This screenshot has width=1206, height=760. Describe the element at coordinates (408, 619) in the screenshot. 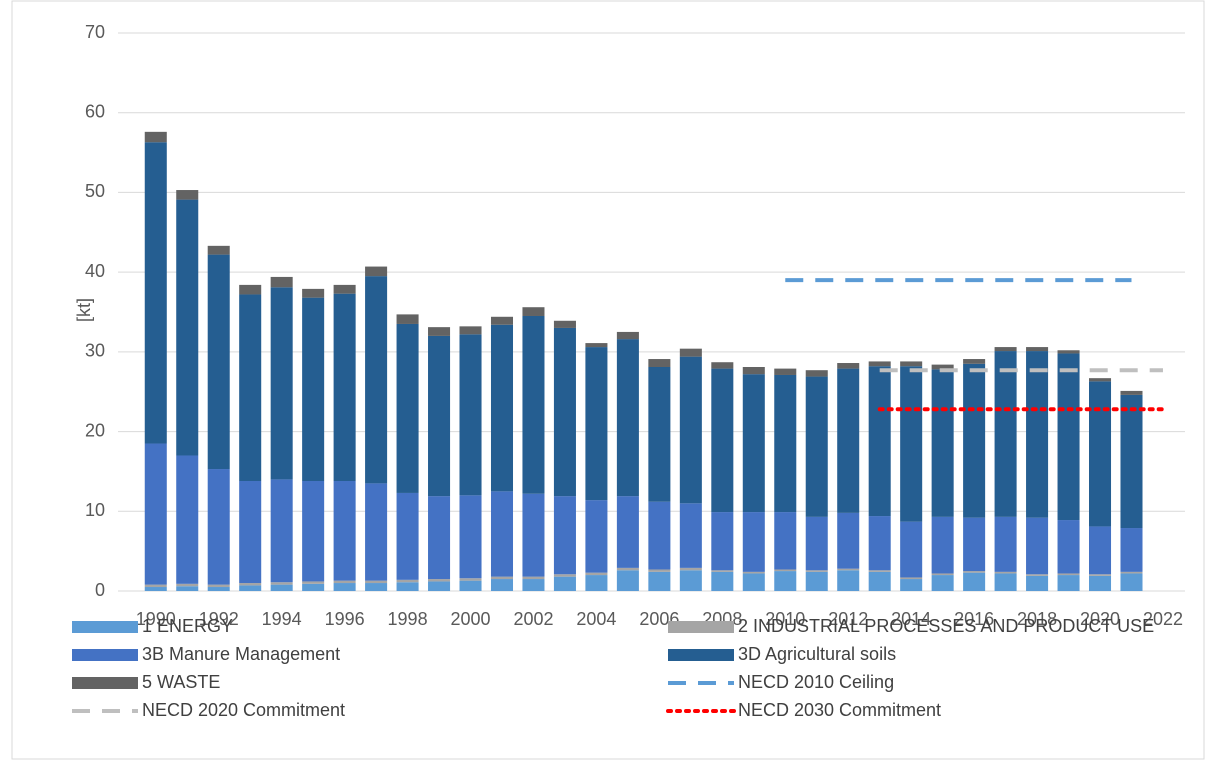

I see `x-tick-label: 1998` at that location.